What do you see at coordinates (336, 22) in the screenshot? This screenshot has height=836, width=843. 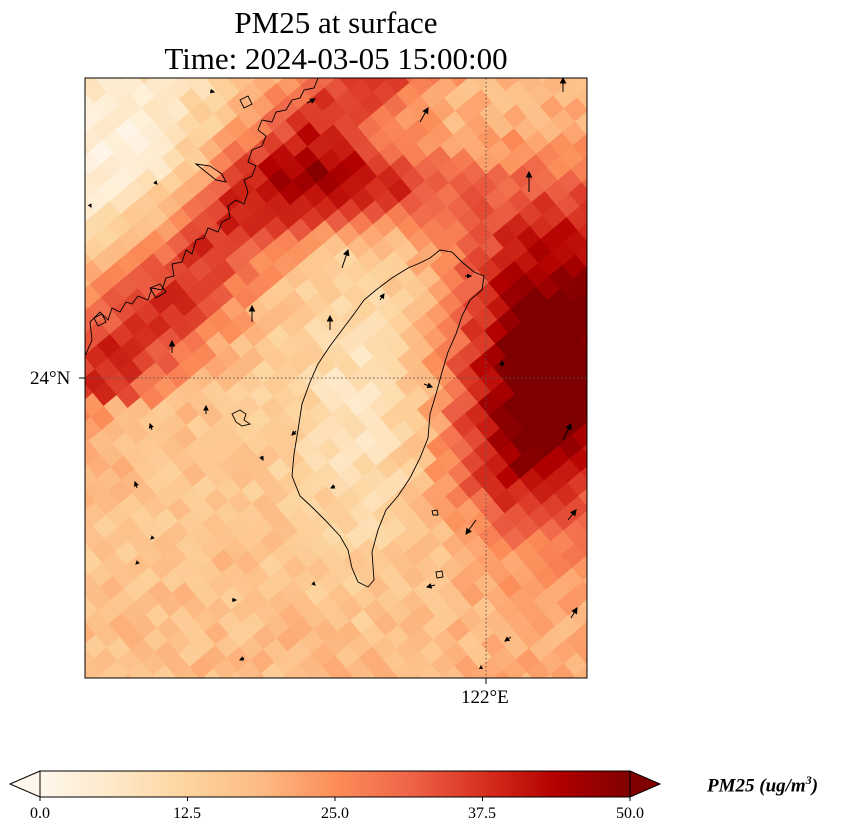 I see `map-title: PM25 at surface` at bounding box center [336, 22].